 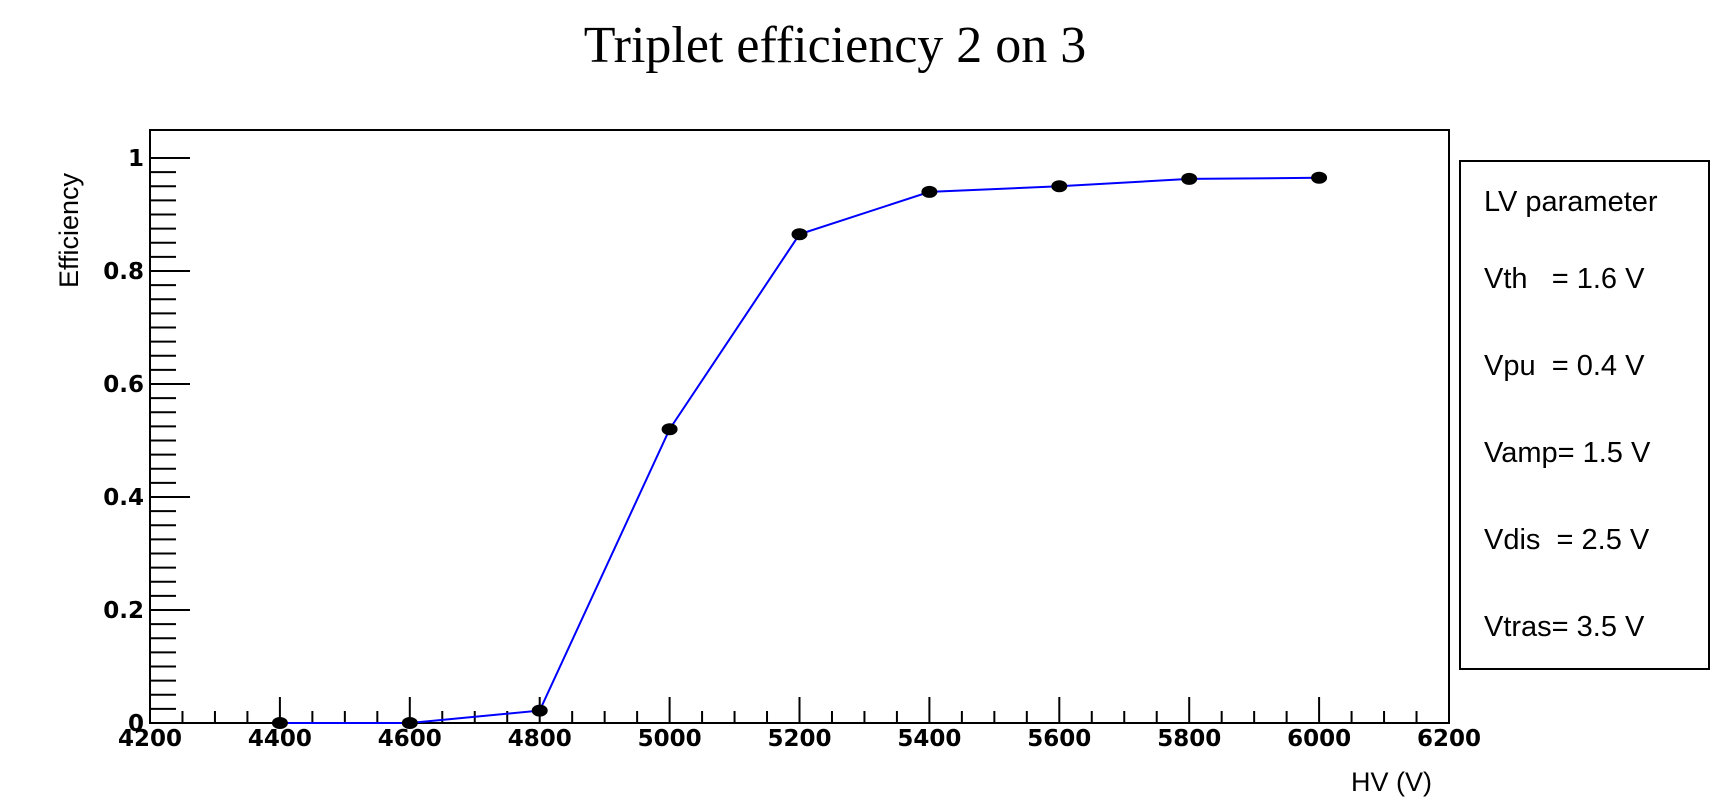 I want to click on lv-param-vpu: Vpu = 0.4 V, so click(x=1564, y=366).